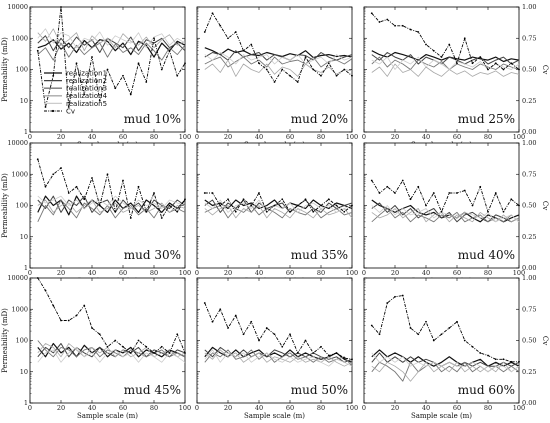  What do you see at coordinates (5, 69) in the screenshot?
I see `y-axis-label-left: Permeability (mD)` at bounding box center [5, 69].